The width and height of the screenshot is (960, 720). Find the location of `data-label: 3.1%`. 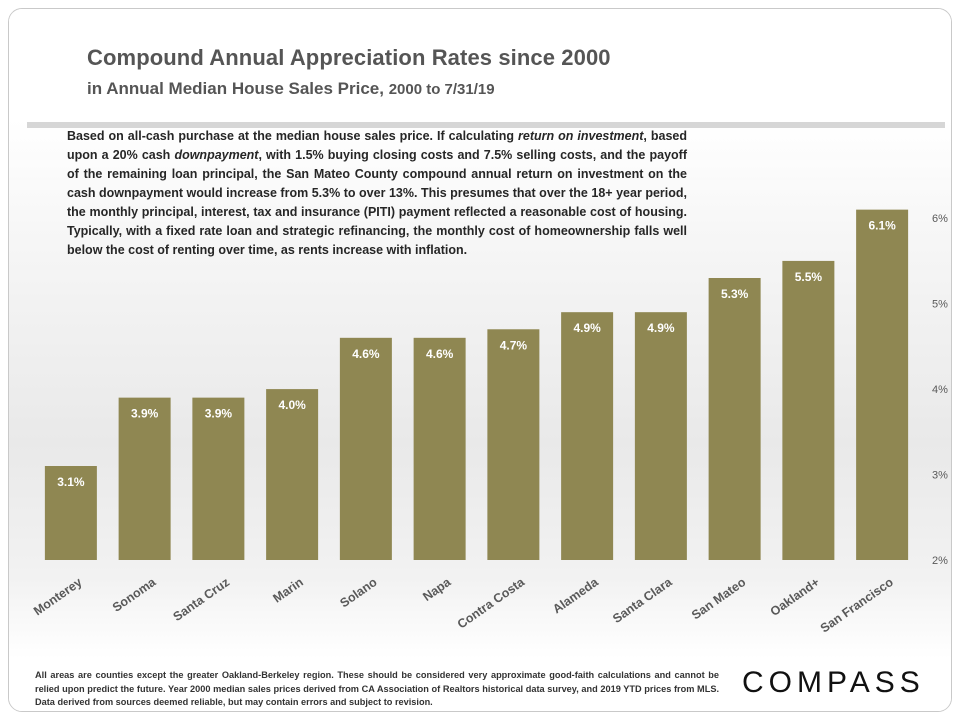

data-label: 3.1% is located at coordinates (71, 482).